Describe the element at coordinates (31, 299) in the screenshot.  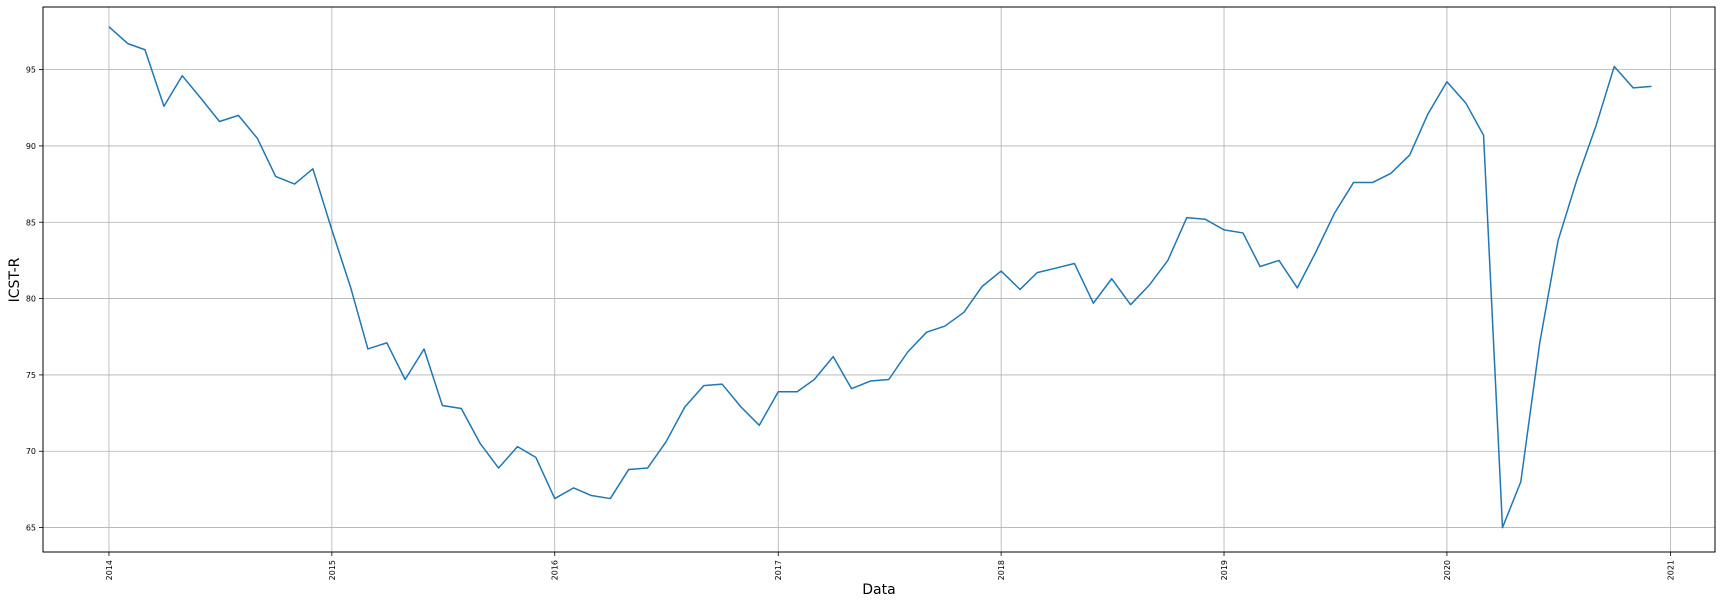
I see `y-tick-label: 80` at that location.